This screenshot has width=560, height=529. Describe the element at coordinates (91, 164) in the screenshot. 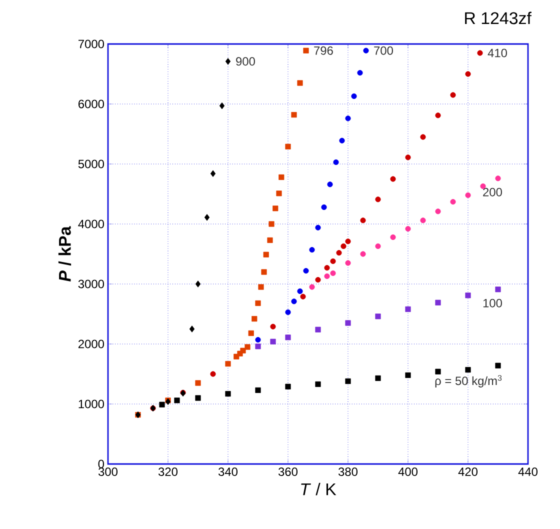

I see `y-tick-label: 5000` at that location.